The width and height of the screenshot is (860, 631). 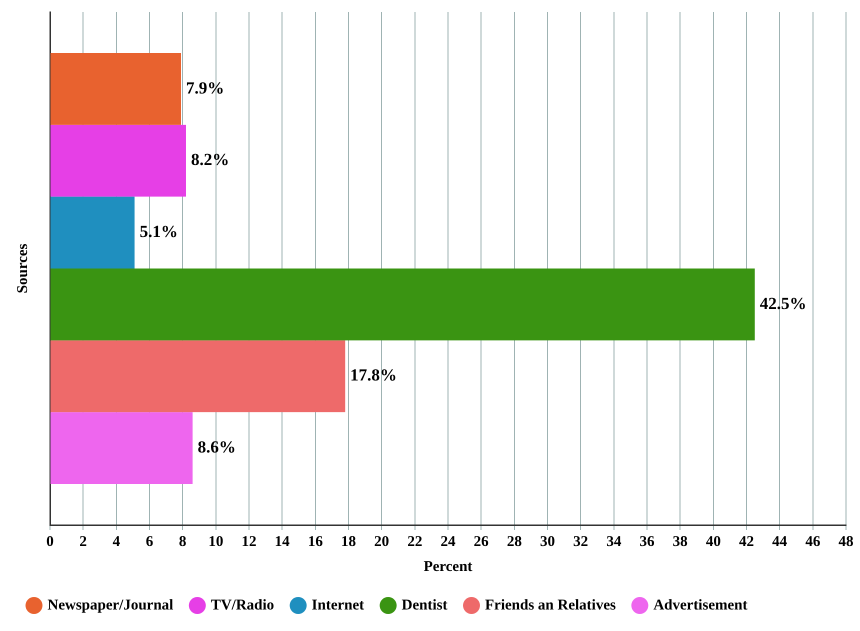 What do you see at coordinates (242, 605) in the screenshot?
I see `legend-label: TV/Radio` at bounding box center [242, 605].